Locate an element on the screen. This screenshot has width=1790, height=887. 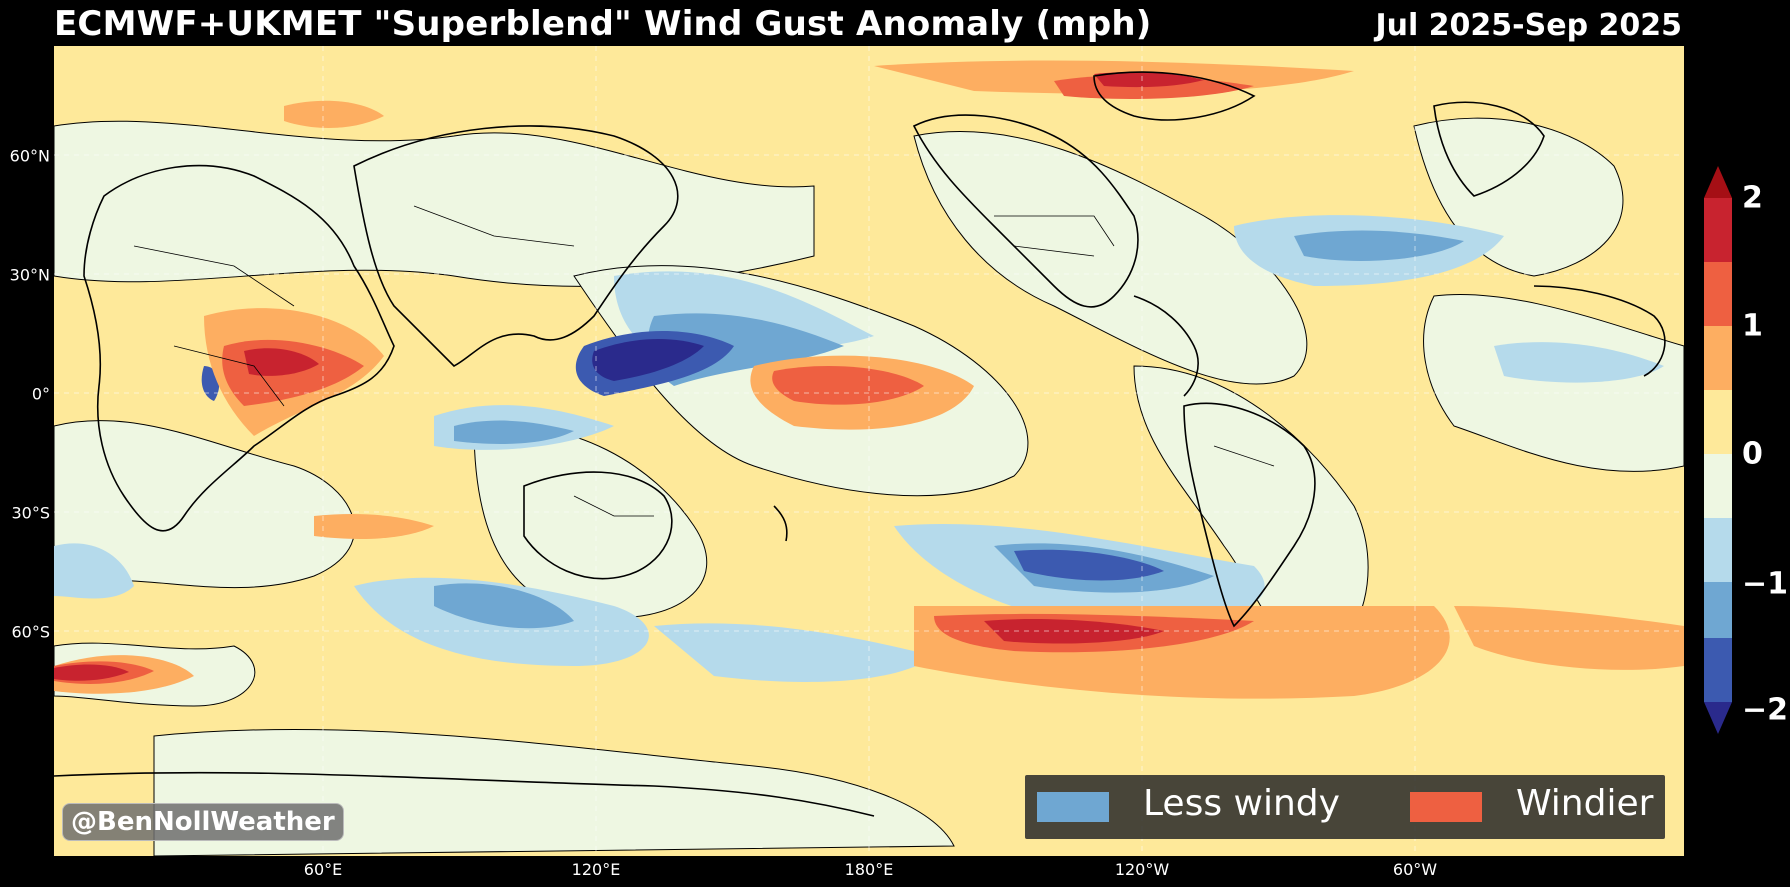
colorbar-label-1: 1 is located at coordinates (1752, 326).